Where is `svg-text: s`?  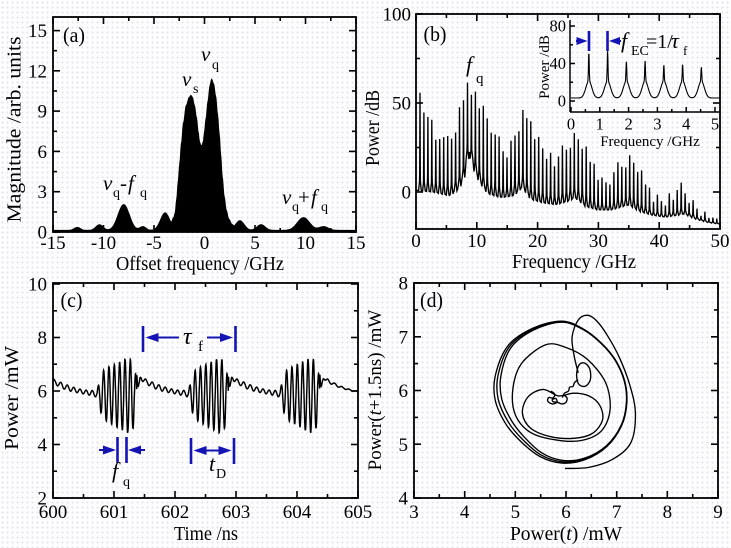 svg-text: s is located at coordinates (195, 89).